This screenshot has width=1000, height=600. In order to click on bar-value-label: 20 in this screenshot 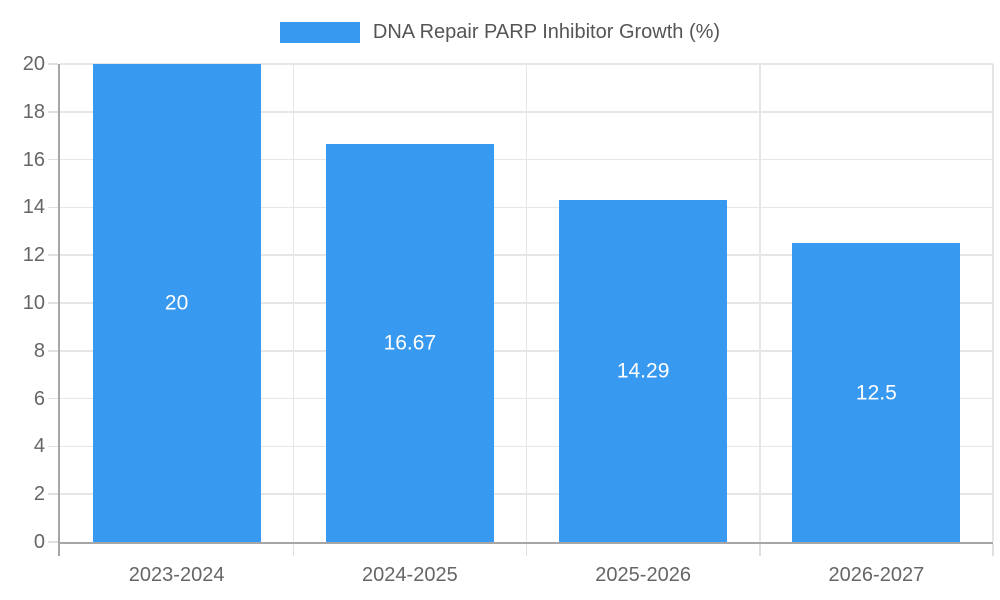, I will do `click(176, 303)`.